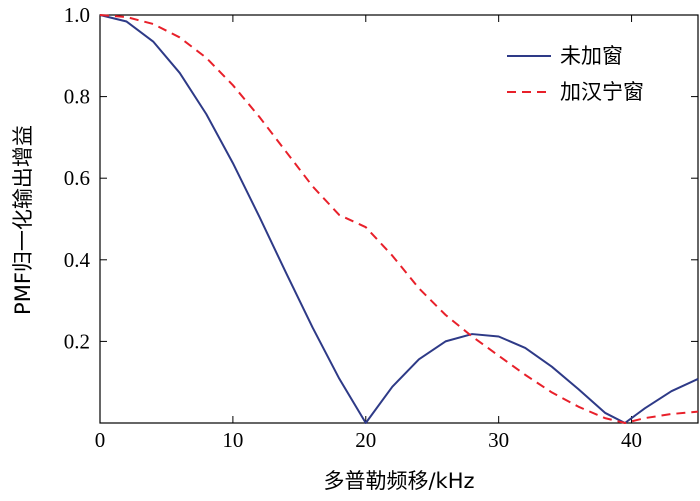 The height and width of the screenshot is (501, 700). I want to click on x-tick-label: 10, so click(232, 440).